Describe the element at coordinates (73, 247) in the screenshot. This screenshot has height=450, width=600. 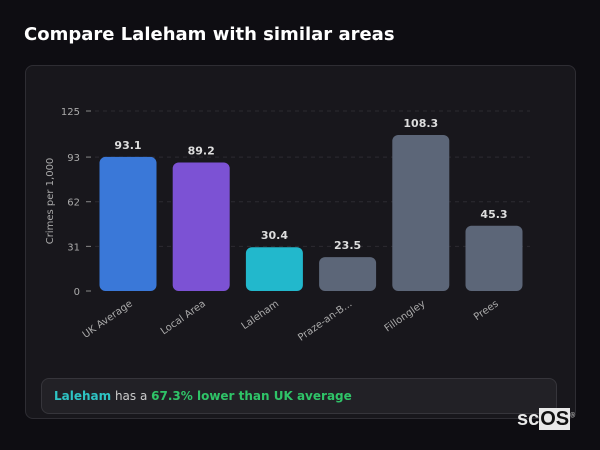
I see `y-tick-label: 31` at that location.